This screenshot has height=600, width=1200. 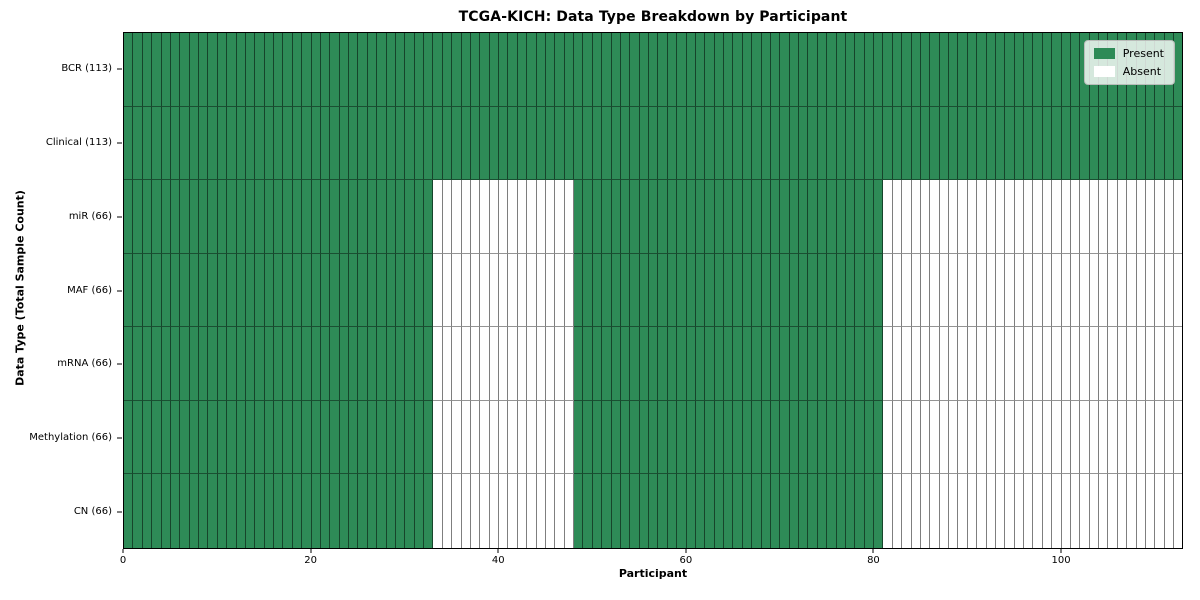 I want to click on xtick-label-40: 40, so click(x=498, y=560).